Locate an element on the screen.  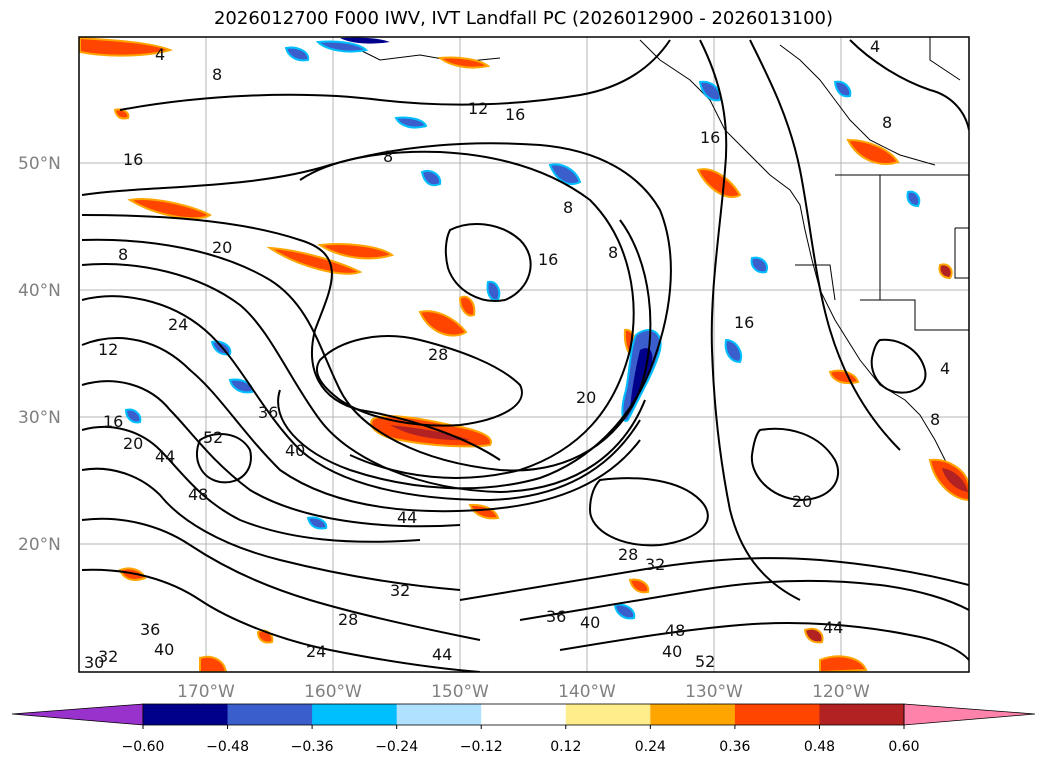
colorbar-tick-label: −0.24 is located at coordinates (396, 747).